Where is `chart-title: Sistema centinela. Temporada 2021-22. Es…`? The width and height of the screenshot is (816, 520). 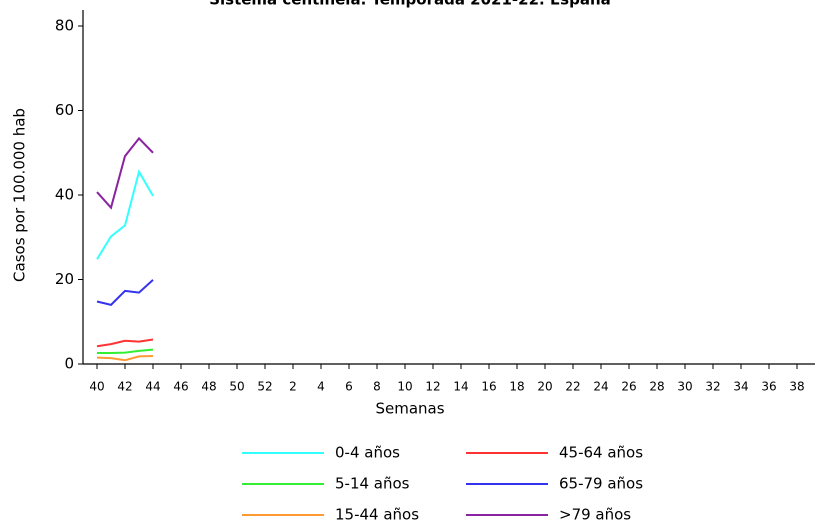 chart-title: Sistema centinela. Temporada 2021-22. Es… is located at coordinates (410, 4).